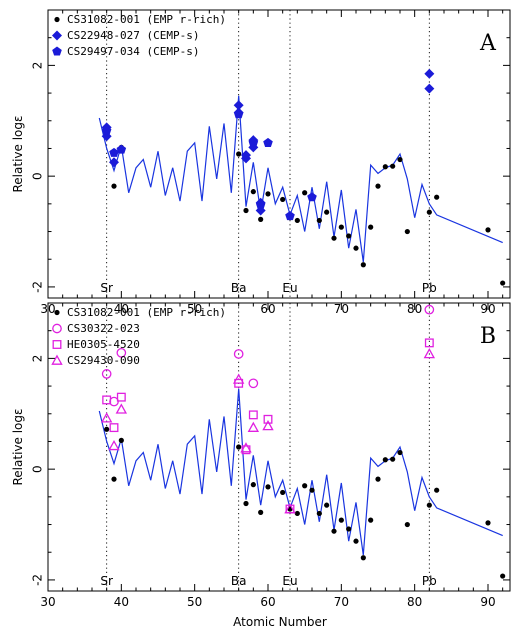 The width and height of the screenshot is (523, 632). Describe the element at coordinates (133, 35) in the screenshot. I see `legend-label: CS22948-027 (CEMP-s)` at that location.